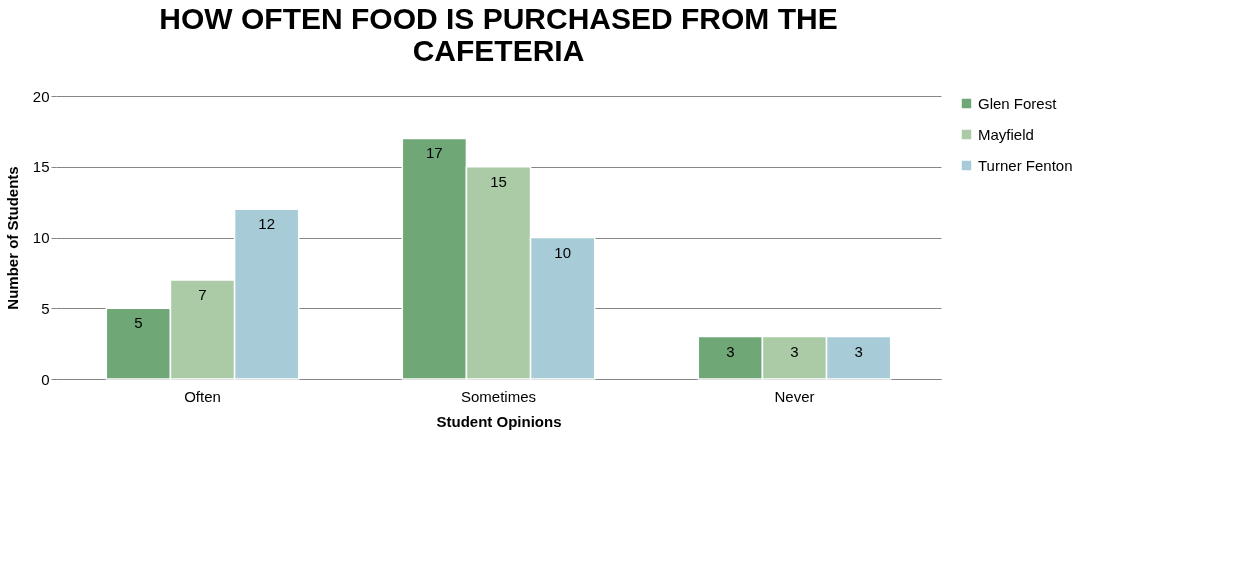 Image resolution: width=1252 pixels, height=577 pixels. Describe the element at coordinates (794, 396) in the screenshot. I see `x-tick-label: Never` at that location.